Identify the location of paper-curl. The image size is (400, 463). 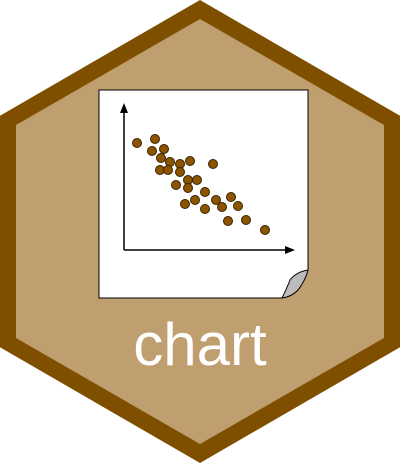
(295, 284).